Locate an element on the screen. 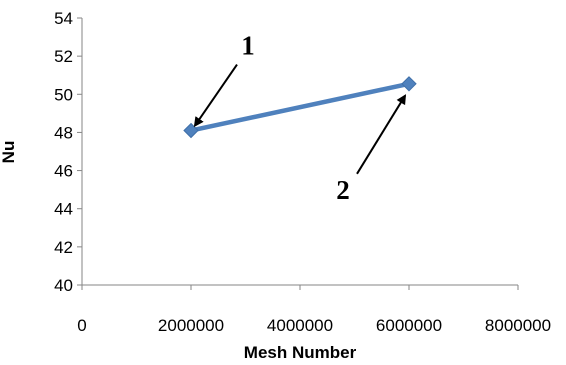 The height and width of the screenshot is (365, 566). series-group is located at coordinates (300, 107).